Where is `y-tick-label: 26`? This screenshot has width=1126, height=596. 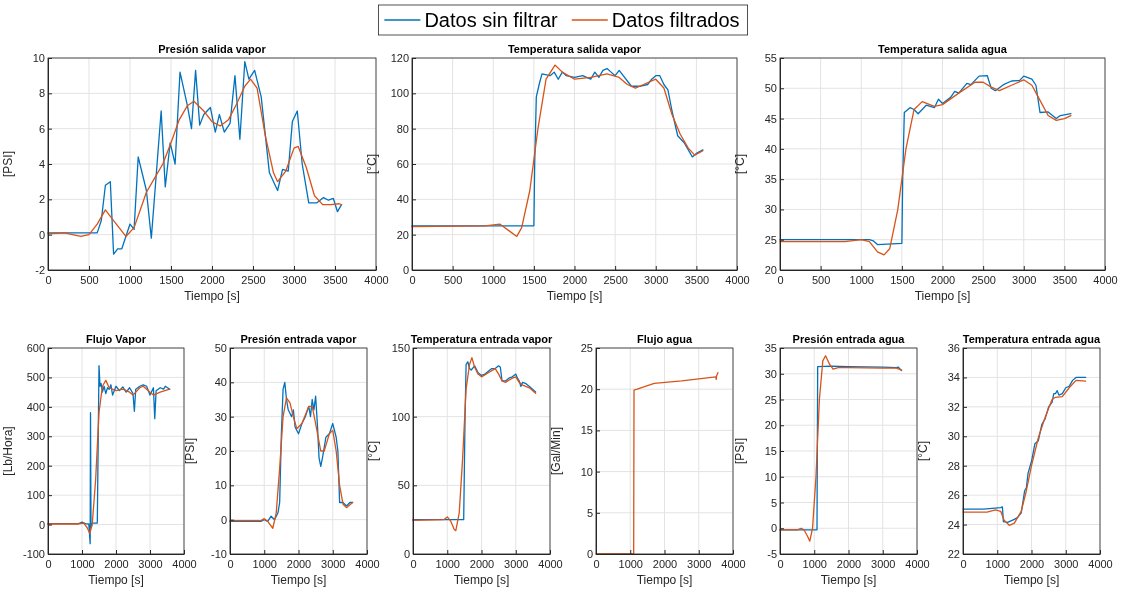 y-tick-label: 26 is located at coordinates (953, 495).